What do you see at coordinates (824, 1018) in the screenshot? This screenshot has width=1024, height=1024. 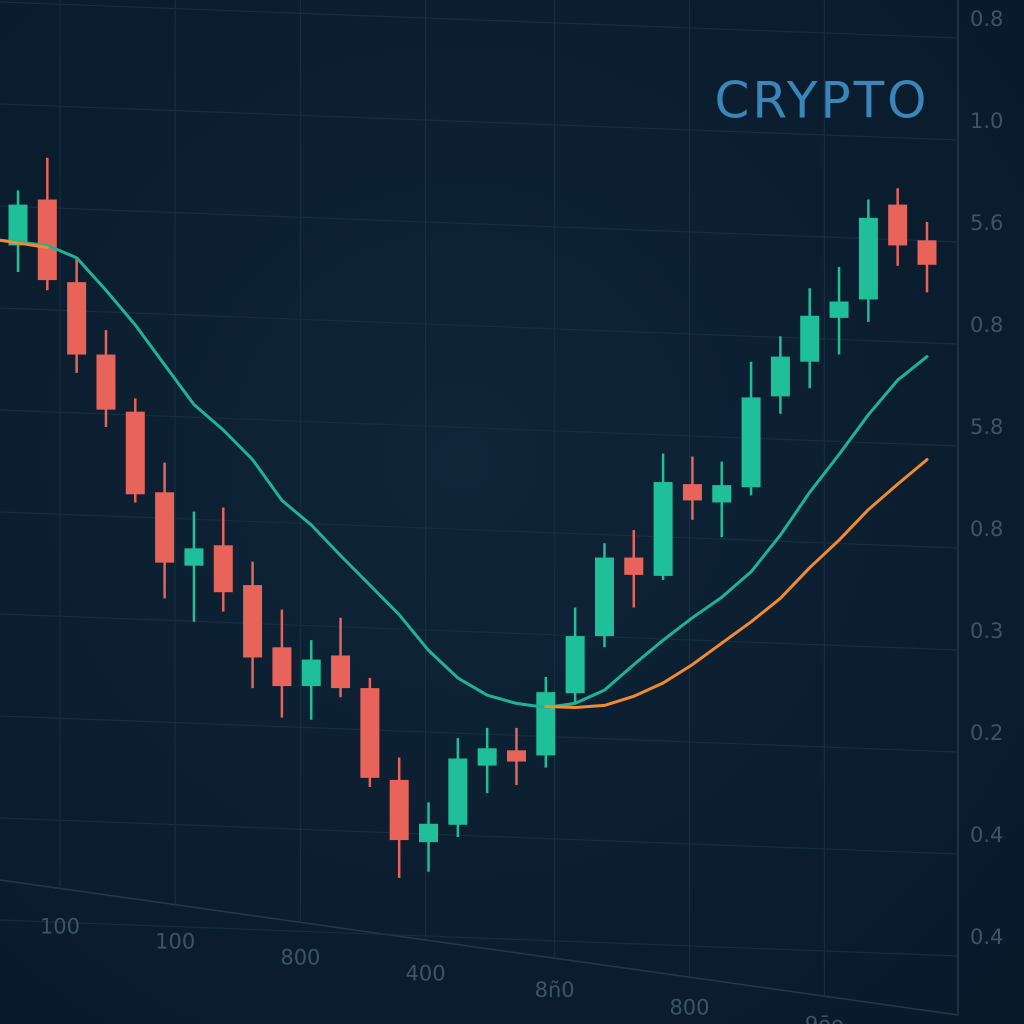 I see `x-tick-label: 9ōo` at bounding box center [824, 1018].